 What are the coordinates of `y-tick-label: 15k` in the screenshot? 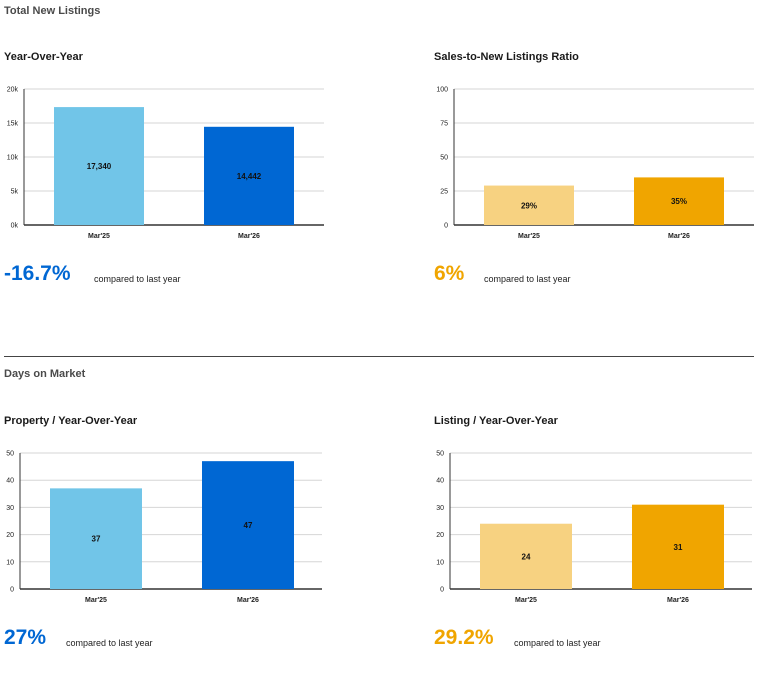 It's located at (13, 124).